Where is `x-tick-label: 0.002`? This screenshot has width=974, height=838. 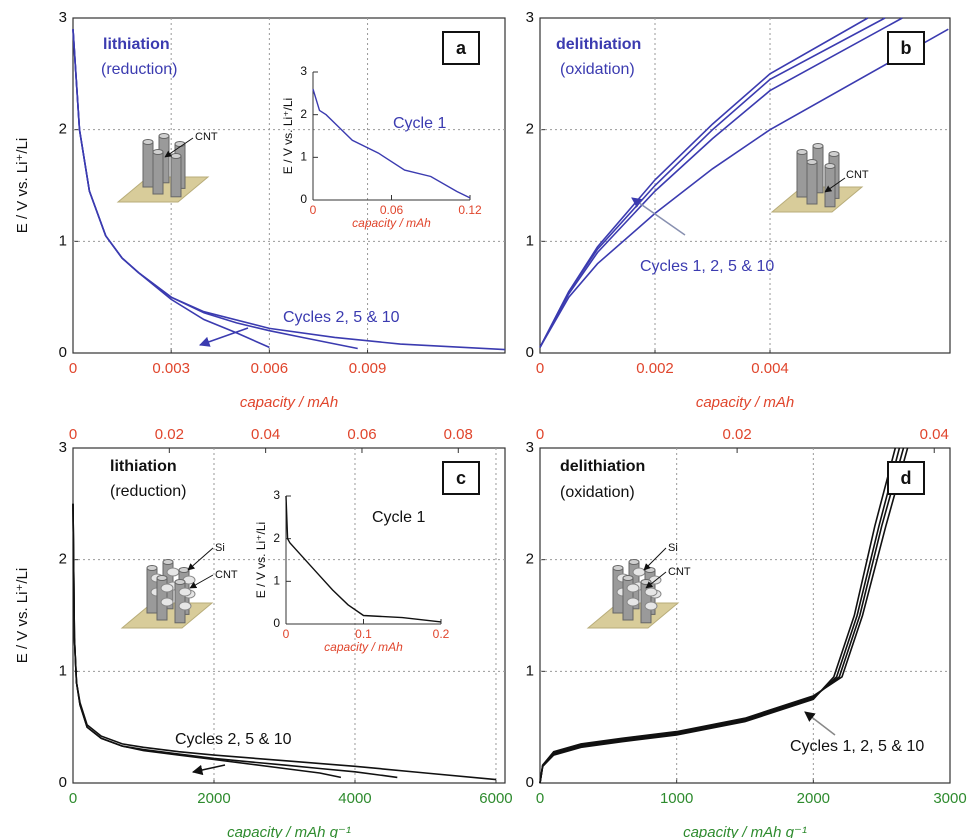
x-tick-label: 0.002 is located at coordinates (655, 368).